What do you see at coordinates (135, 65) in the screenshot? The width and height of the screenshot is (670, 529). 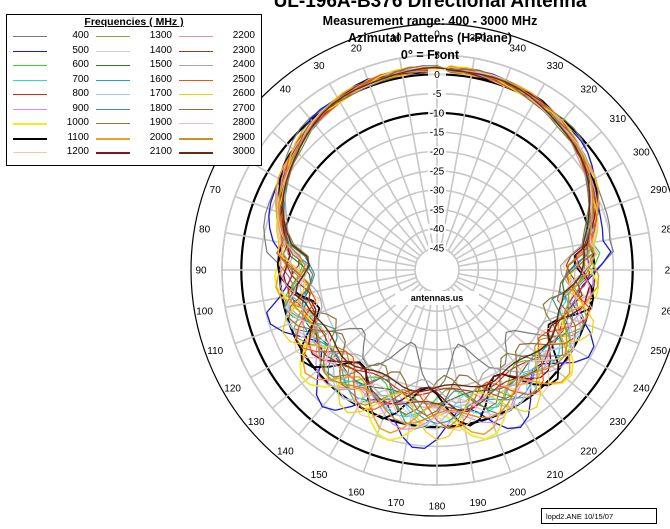 I see `legend-item: 1500` at bounding box center [135, 65].